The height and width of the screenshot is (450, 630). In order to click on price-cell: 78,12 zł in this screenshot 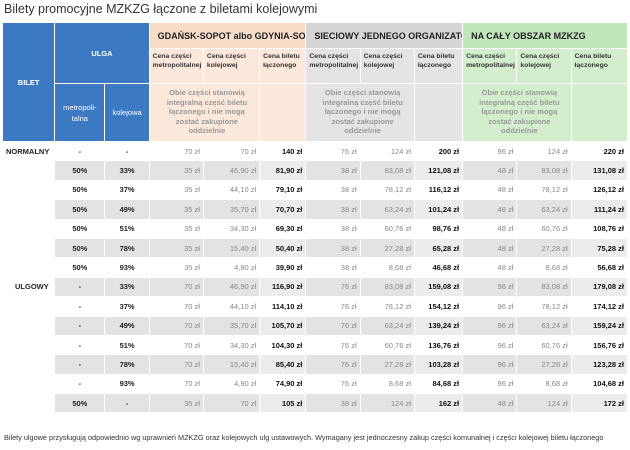, I will do `click(544, 190)`.